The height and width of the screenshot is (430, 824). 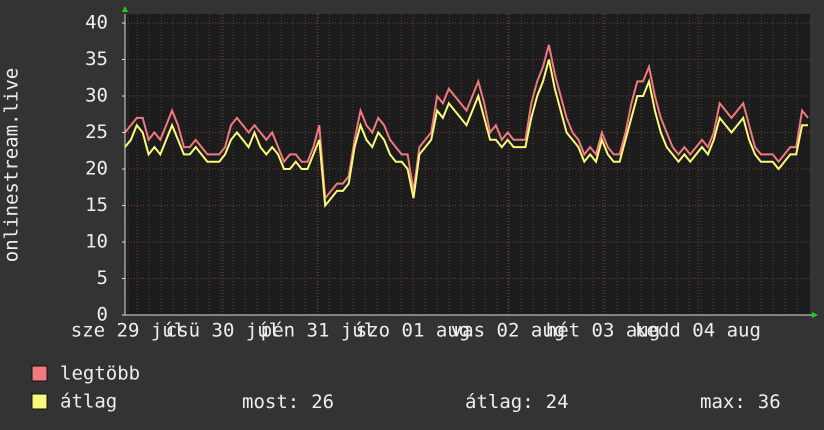 What do you see at coordinates (406, 388) in the screenshot?
I see `legend: legtöbb átlag most: 26 átlag: 24 max: 36` at bounding box center [406, 388].